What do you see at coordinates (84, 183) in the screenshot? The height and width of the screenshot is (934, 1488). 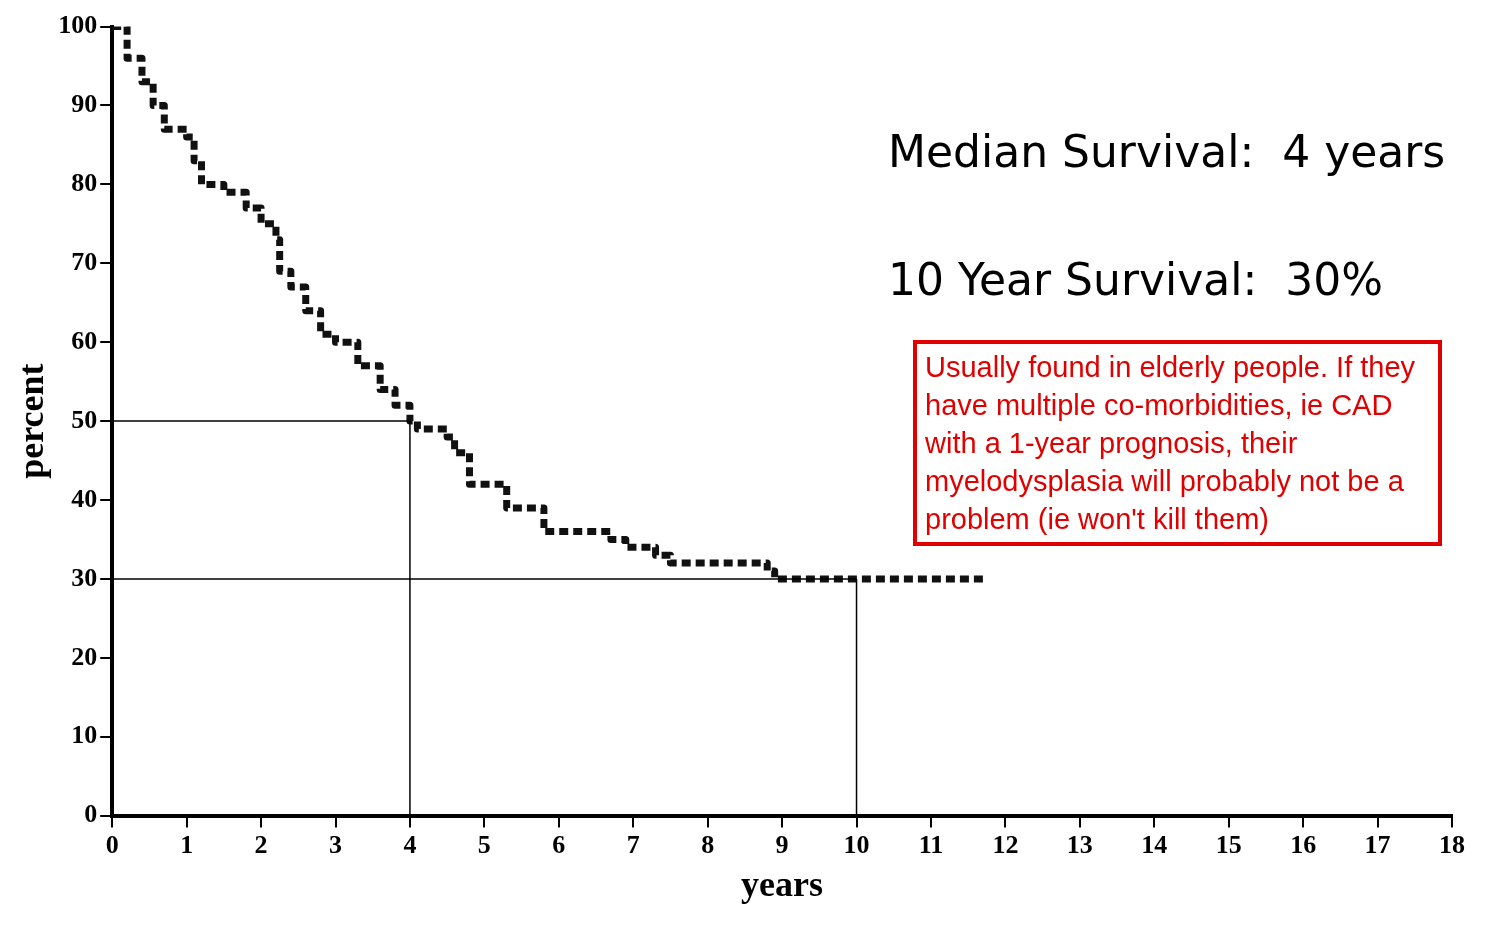 I see `y-tick-label: 80` at bounding box center [84, 183].